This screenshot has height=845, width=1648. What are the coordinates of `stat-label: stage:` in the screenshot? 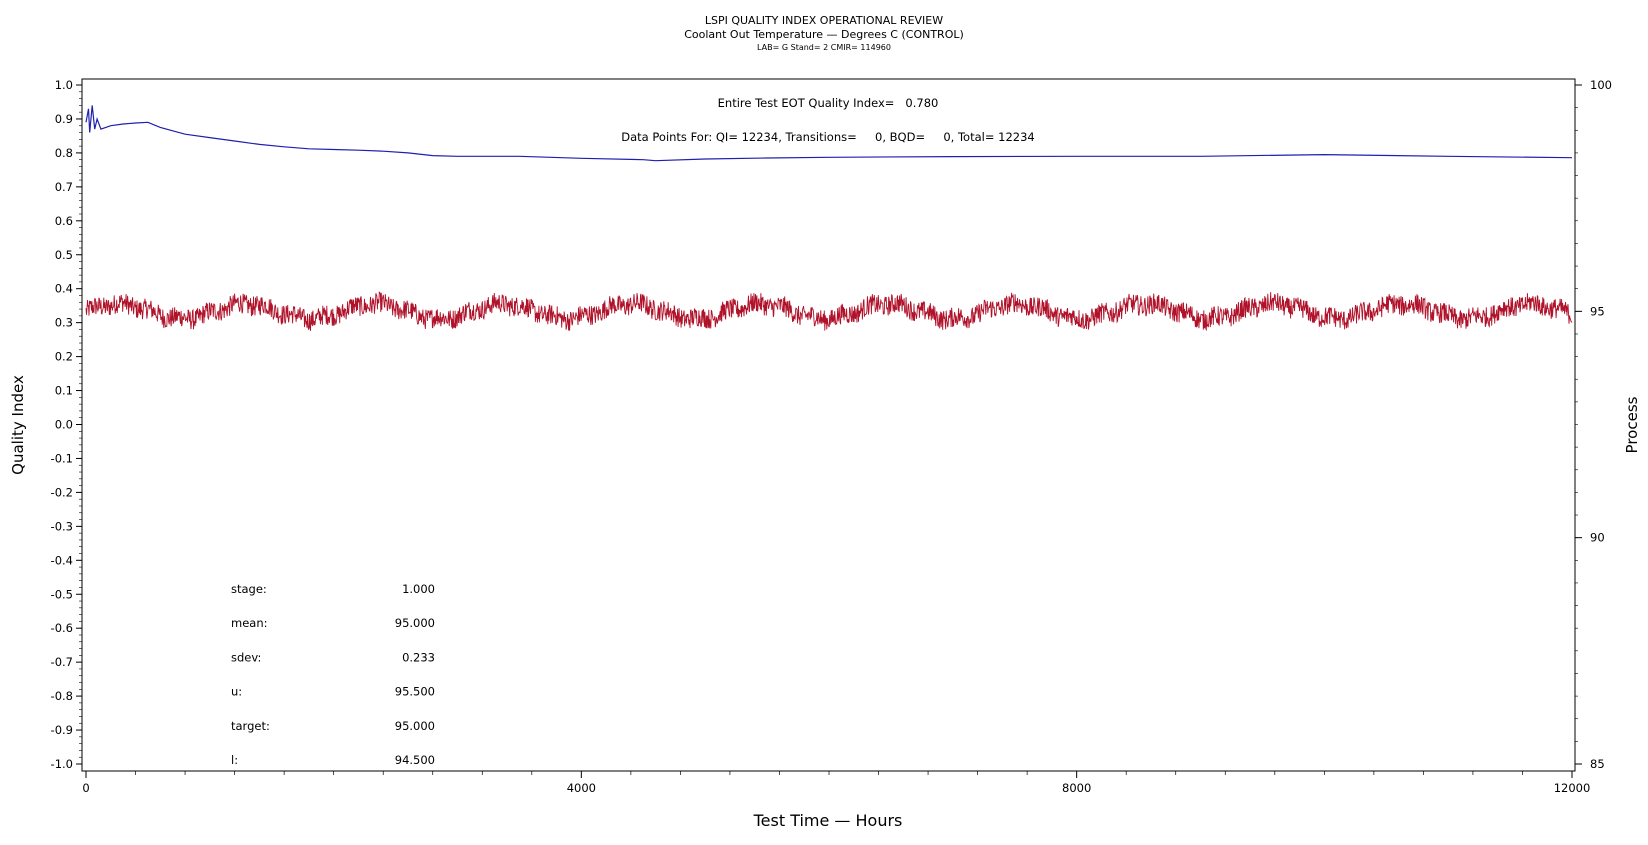 It's located at (249, 589).